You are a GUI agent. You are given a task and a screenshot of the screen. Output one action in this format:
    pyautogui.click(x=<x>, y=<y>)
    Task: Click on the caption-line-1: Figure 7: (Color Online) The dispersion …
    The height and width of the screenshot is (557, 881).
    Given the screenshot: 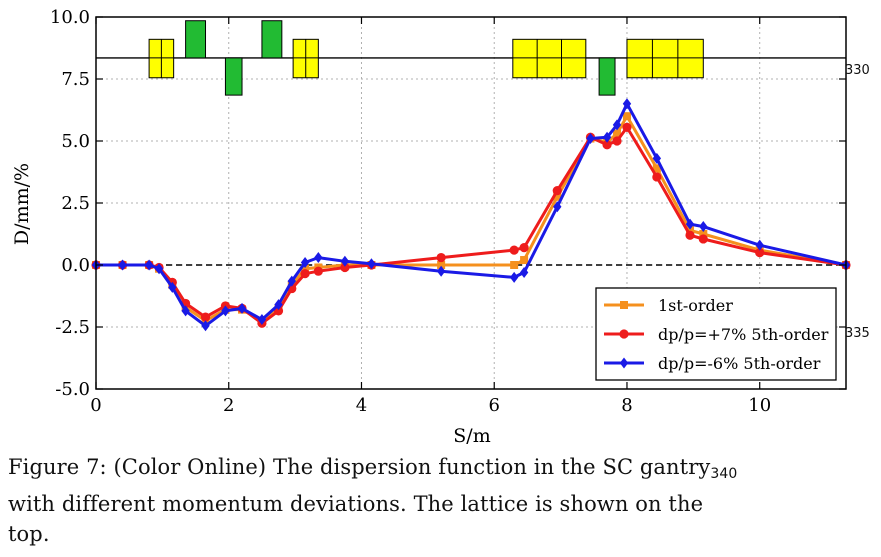 What is the action you would take?
    pyautogui.click(x=438, y=470)
    